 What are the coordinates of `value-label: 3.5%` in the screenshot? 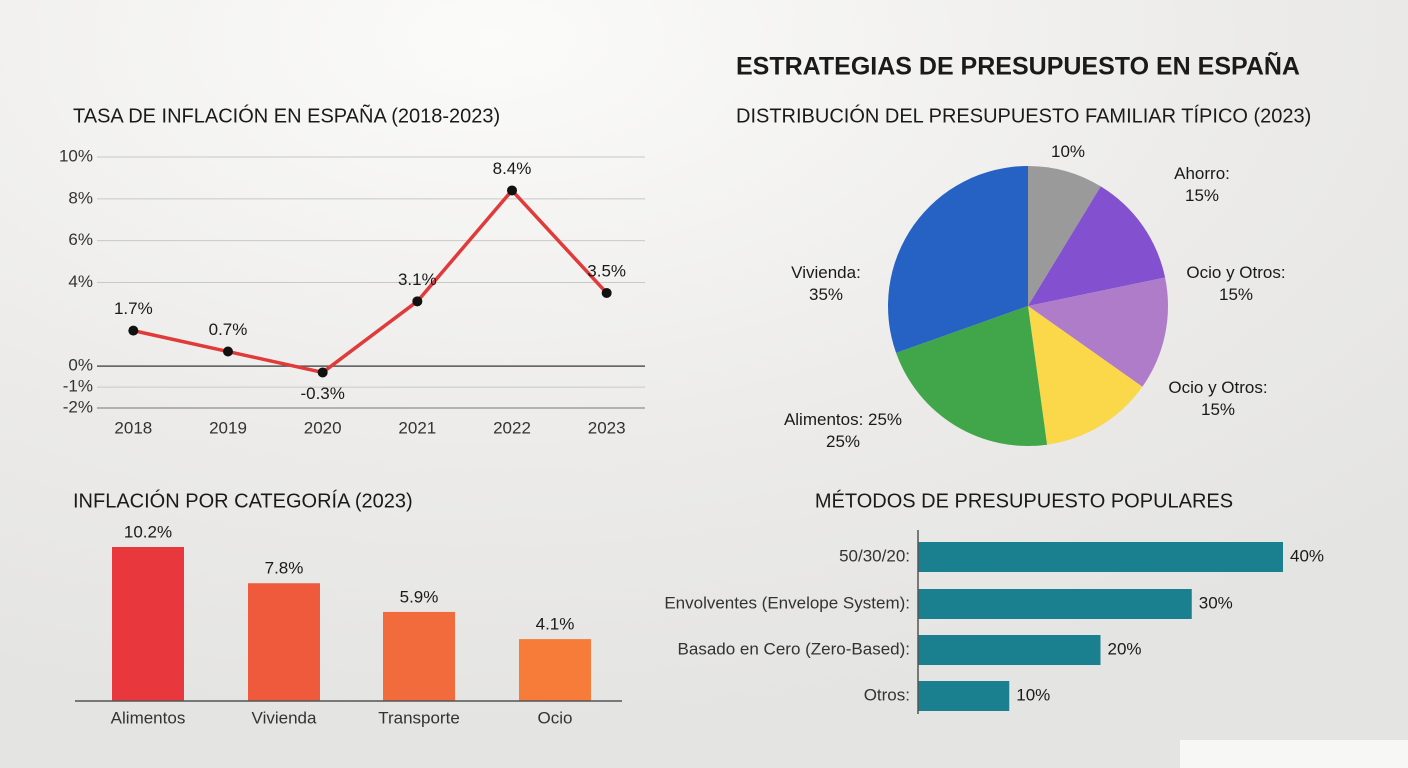 It's located at (606, 270).